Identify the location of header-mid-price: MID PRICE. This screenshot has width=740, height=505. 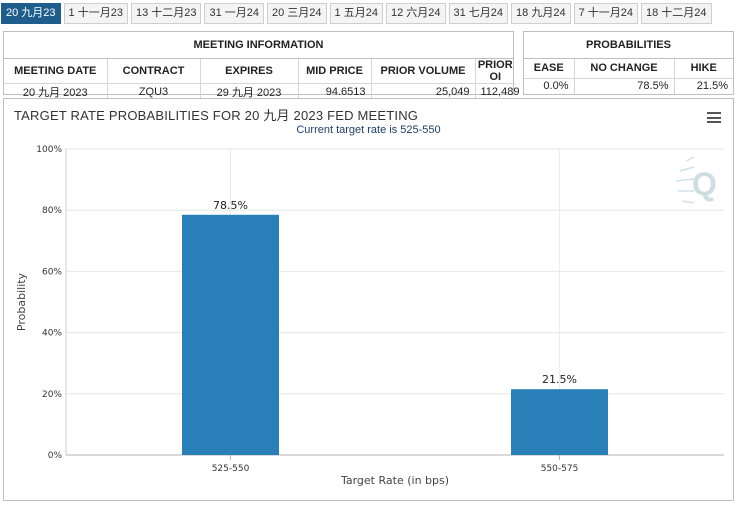
(335, 71).